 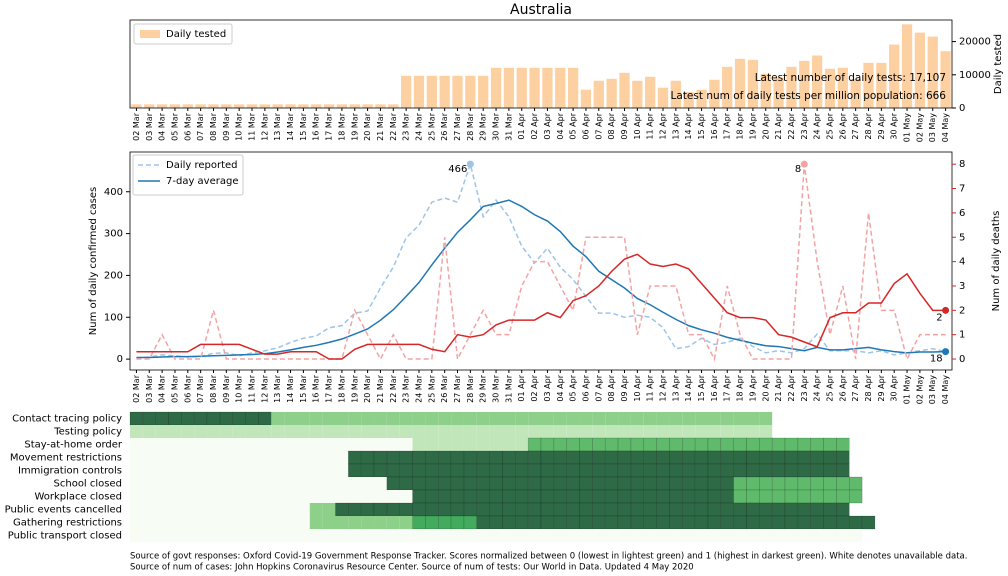 What do you see at coordinates (196, 34) in the screenshot?
I see `legend-label: Daily tested` at bounding box center [196, 34].